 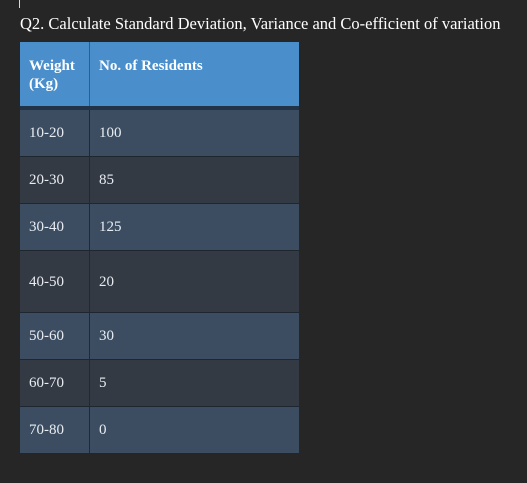 I want to click on residents-cell: 20, so click(x=106, y=281).